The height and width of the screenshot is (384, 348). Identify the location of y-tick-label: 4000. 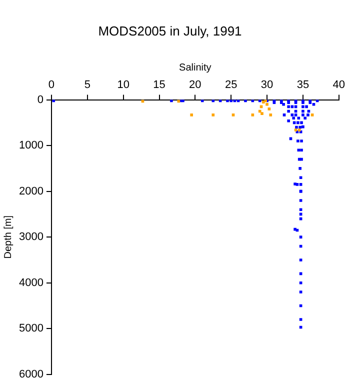
(31, 282).